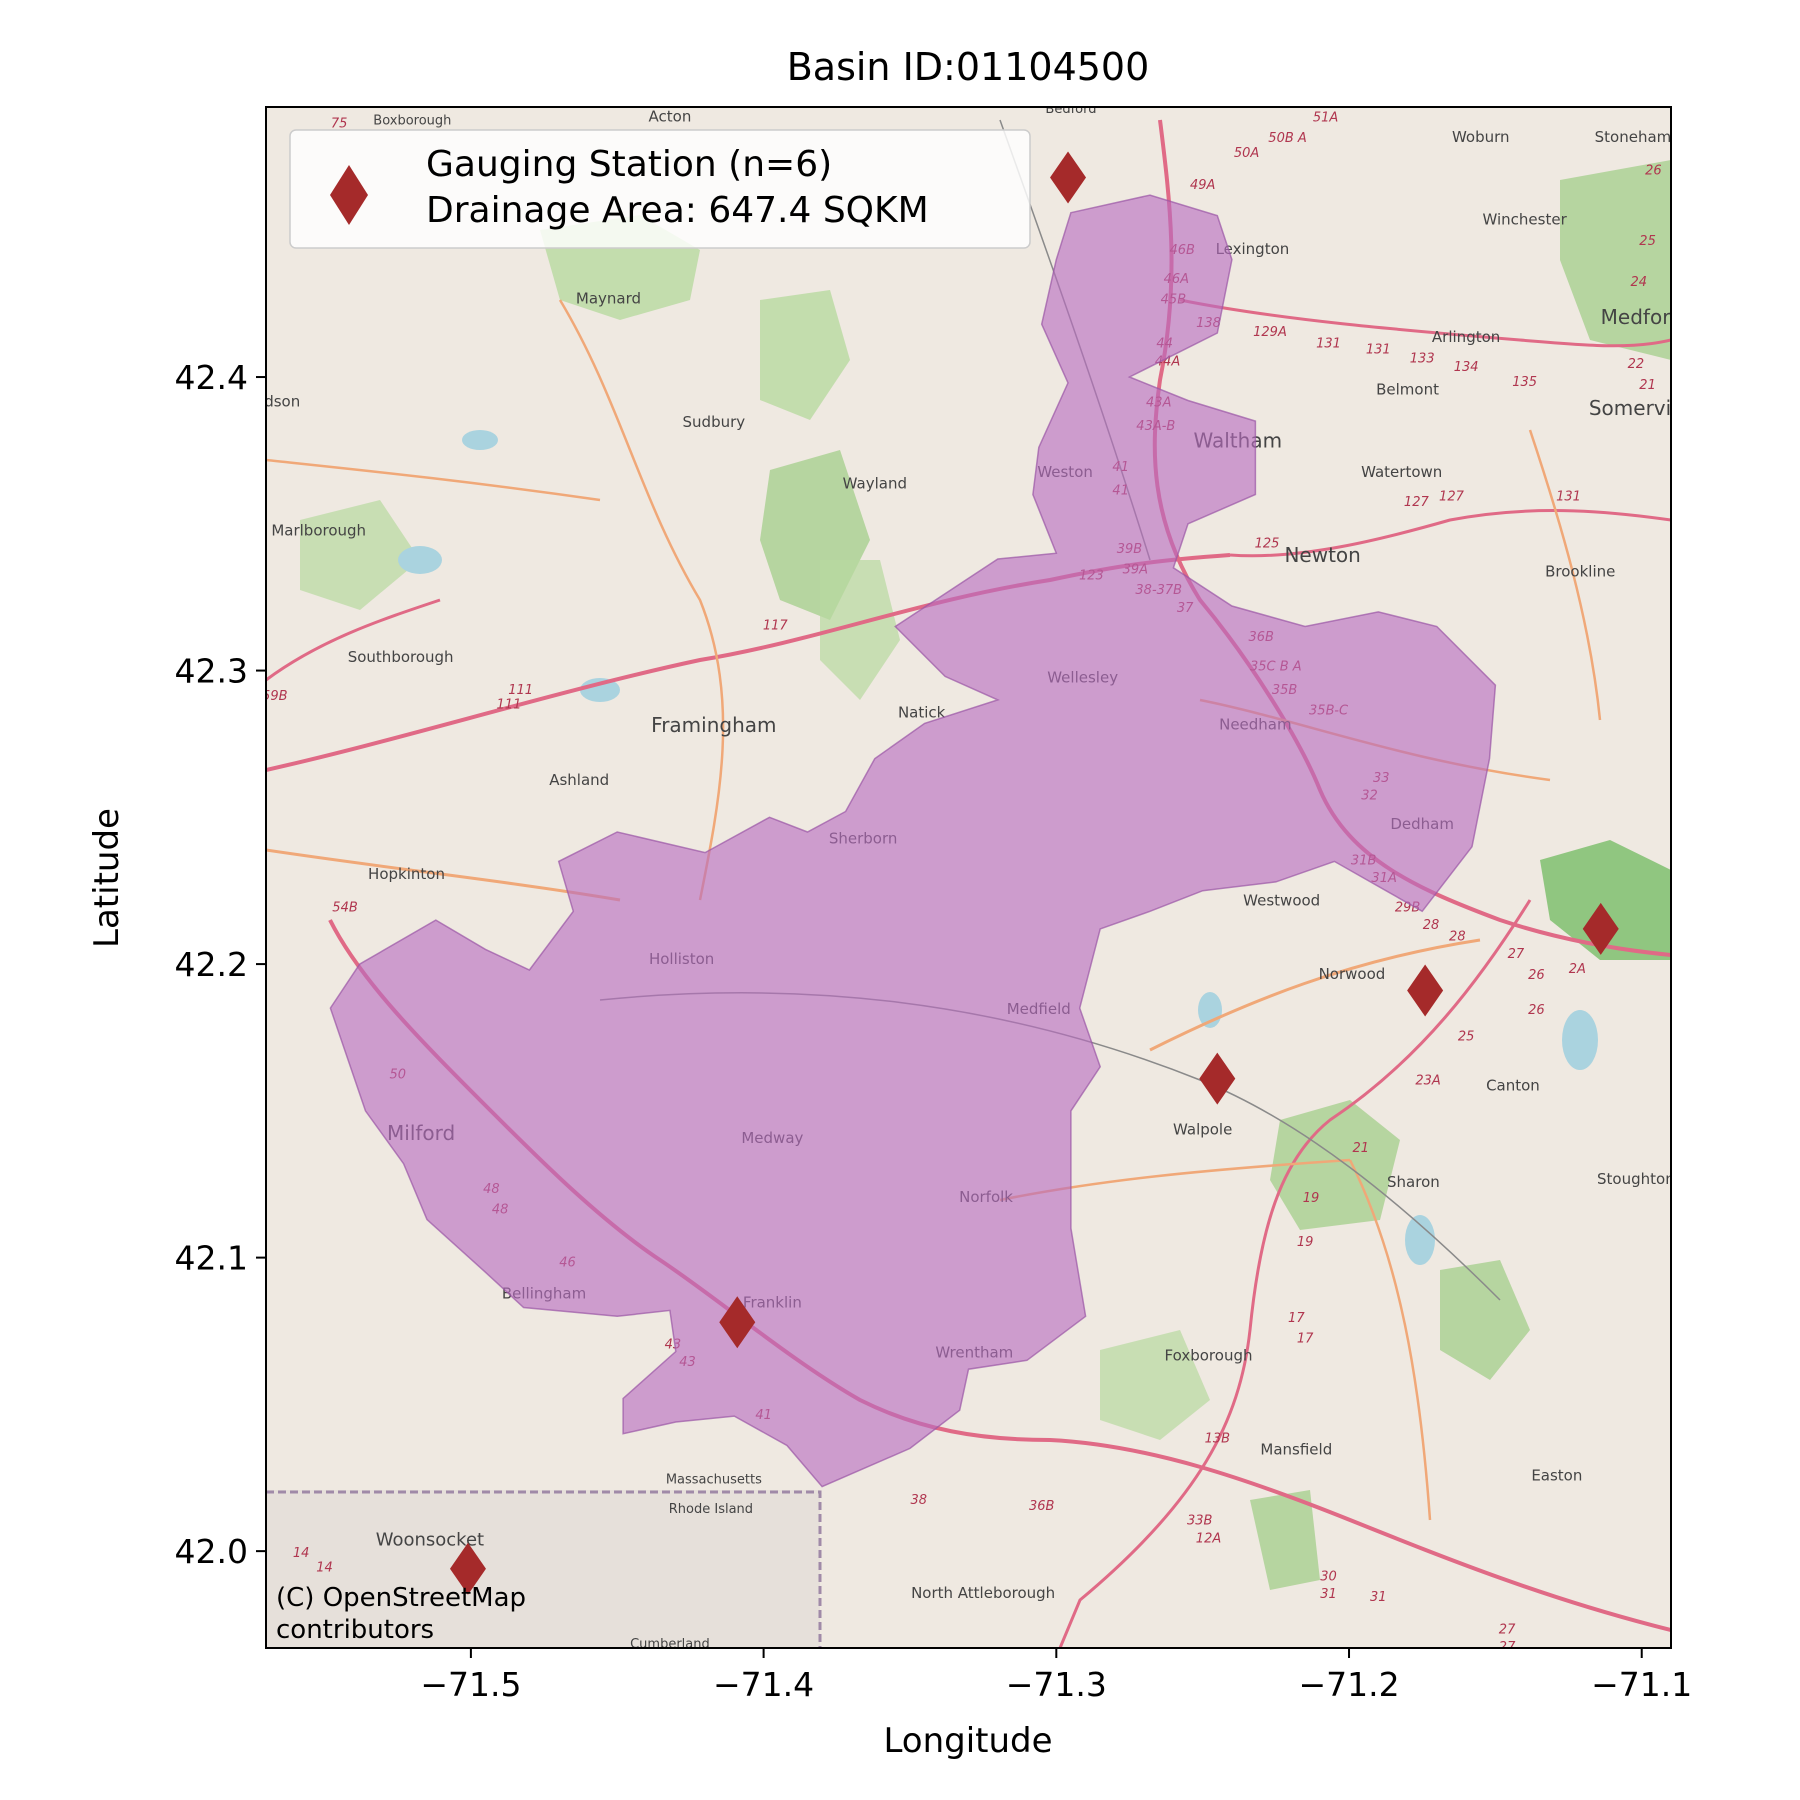 The width and height of the screenshot is (1800, 1800). Describe the element at coordinates (1070, 109) in the screenshot. I see `place-label: Bedford` at that location.